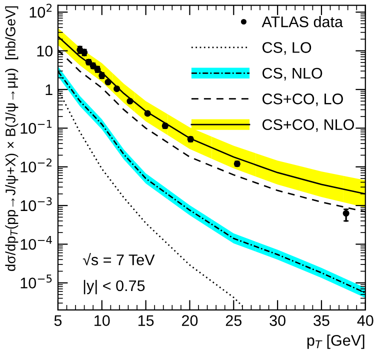 This screenshot has height=355, width=374. Describe the element at coordinates (41, 11) in the screenshot. I see `y-tick-label: 10$^{2}$` at that location.